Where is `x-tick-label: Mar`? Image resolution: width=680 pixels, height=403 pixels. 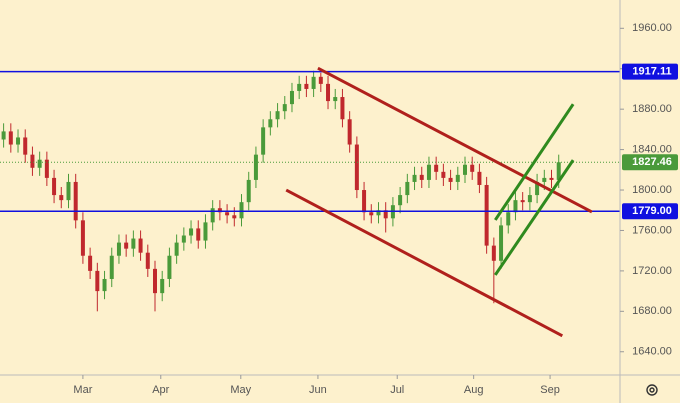
x-tick-label: Mar is located at coordinates (82, 390).